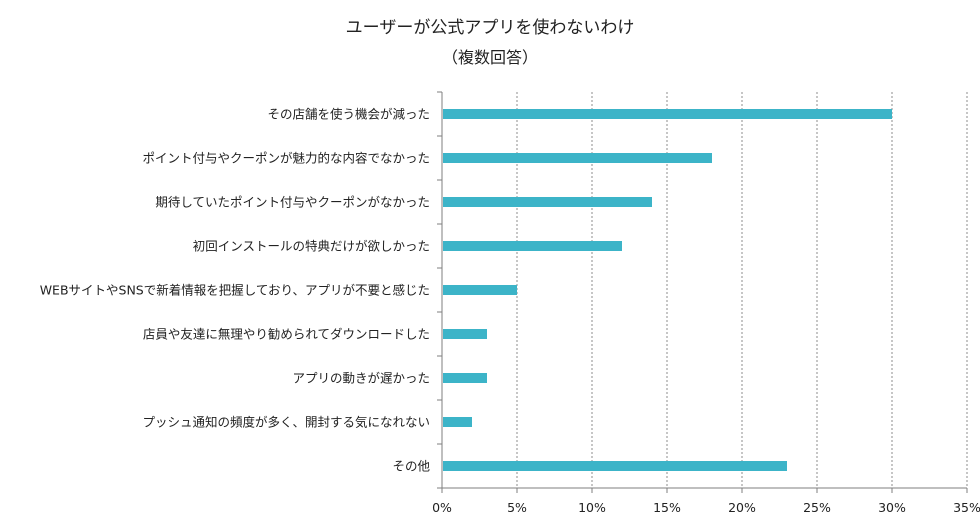 The width and height of the screenshot is (980, 529). What do you see at coordinates (490, 28) in the screenshot?
I see `chart-title: ユーザーが公式アプリを使わないわけ` at bounding box center [490, 28].